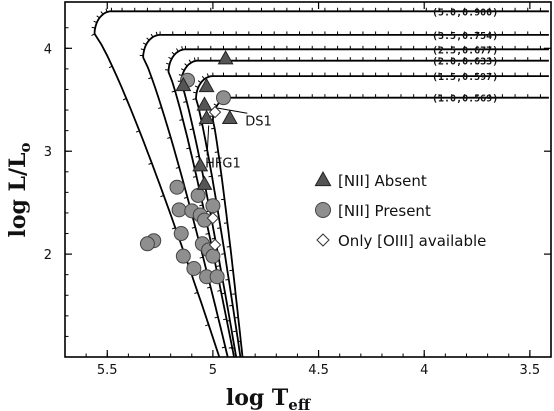 The width and height of the screenshot is (554, 411). Describe the element at coordinates (48, 255) in the screenshot. I see `y-tick-label: 2` at that location.